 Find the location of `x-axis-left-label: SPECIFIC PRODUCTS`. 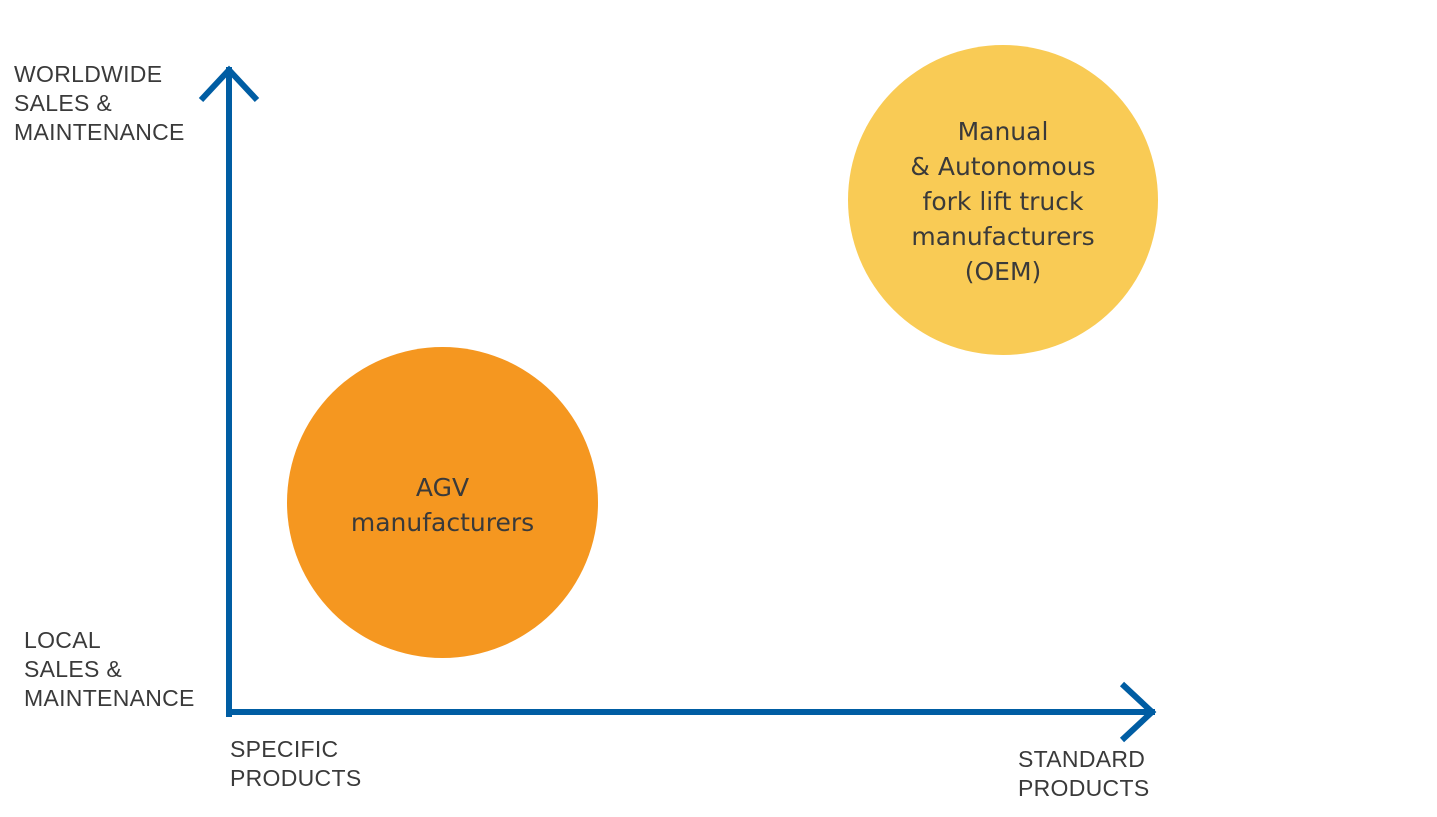

x-axis-left-label: SPECIFIC PRODUCTS is located at coordinates (295, 764).